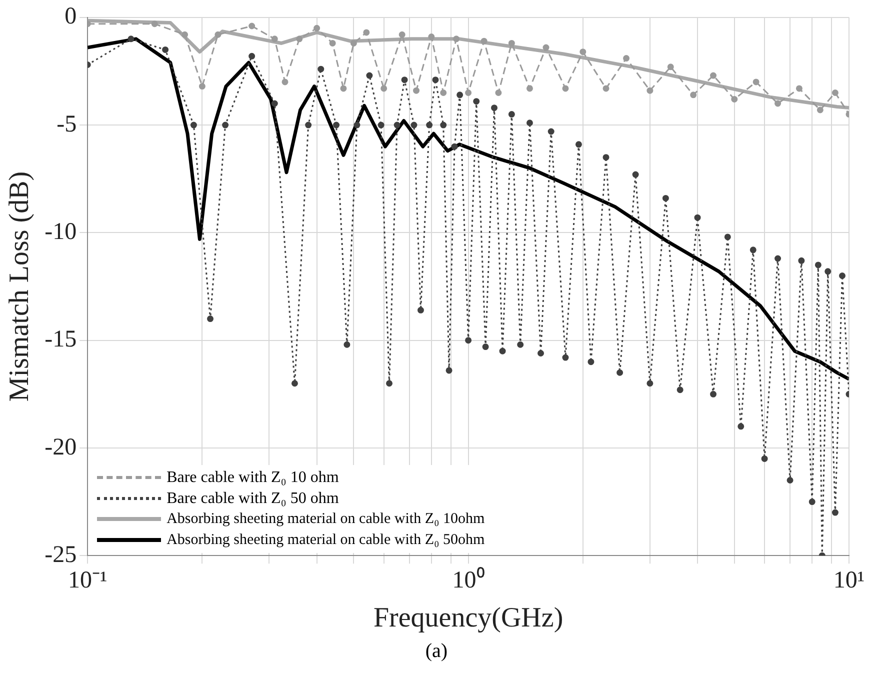  Describe the element at coordinates (66, 124) in the screenshot. I see `y-tick-label: -5` at that location.